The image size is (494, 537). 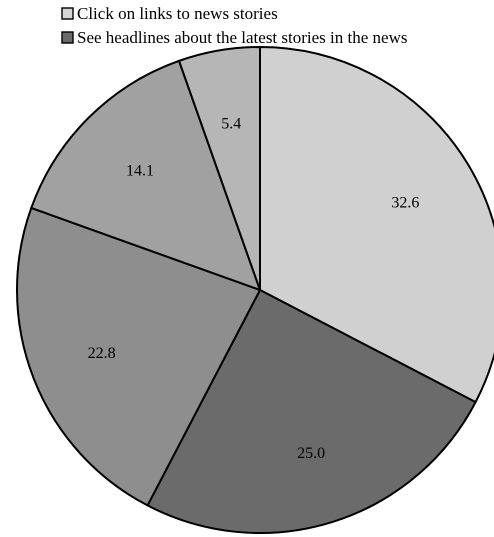 What do you see at coordinates (231, 123) in the screenshot?
I see `slice-value-label-4: 5.4` at bounding box center [231, 123].